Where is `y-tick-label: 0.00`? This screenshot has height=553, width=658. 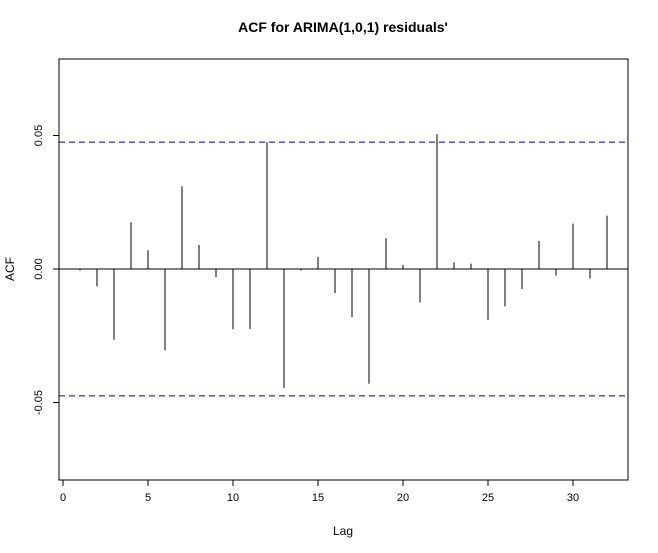 y-tick-label: 0.00 is located at coordinates (39, 268).